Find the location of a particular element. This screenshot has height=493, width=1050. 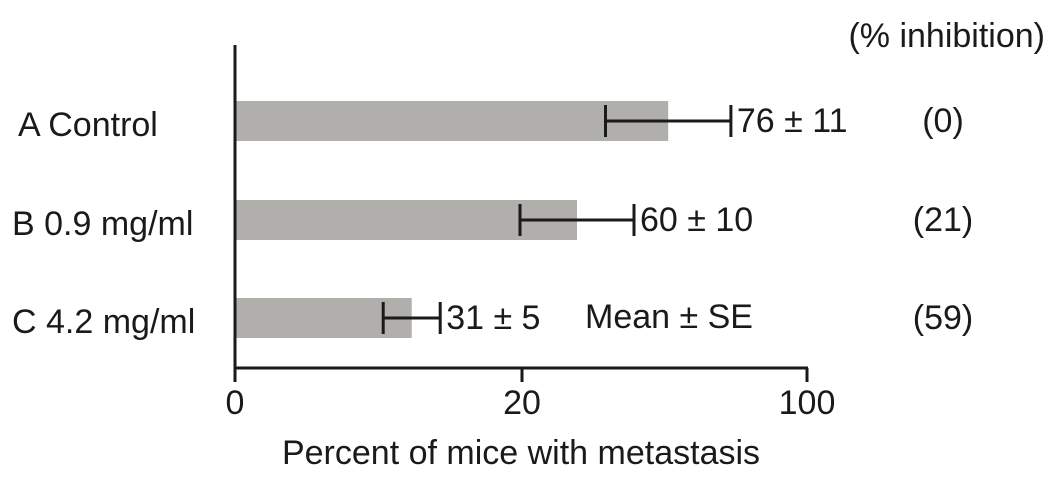

inhibition-label-1: (21) is located at coordinates (943, 220).